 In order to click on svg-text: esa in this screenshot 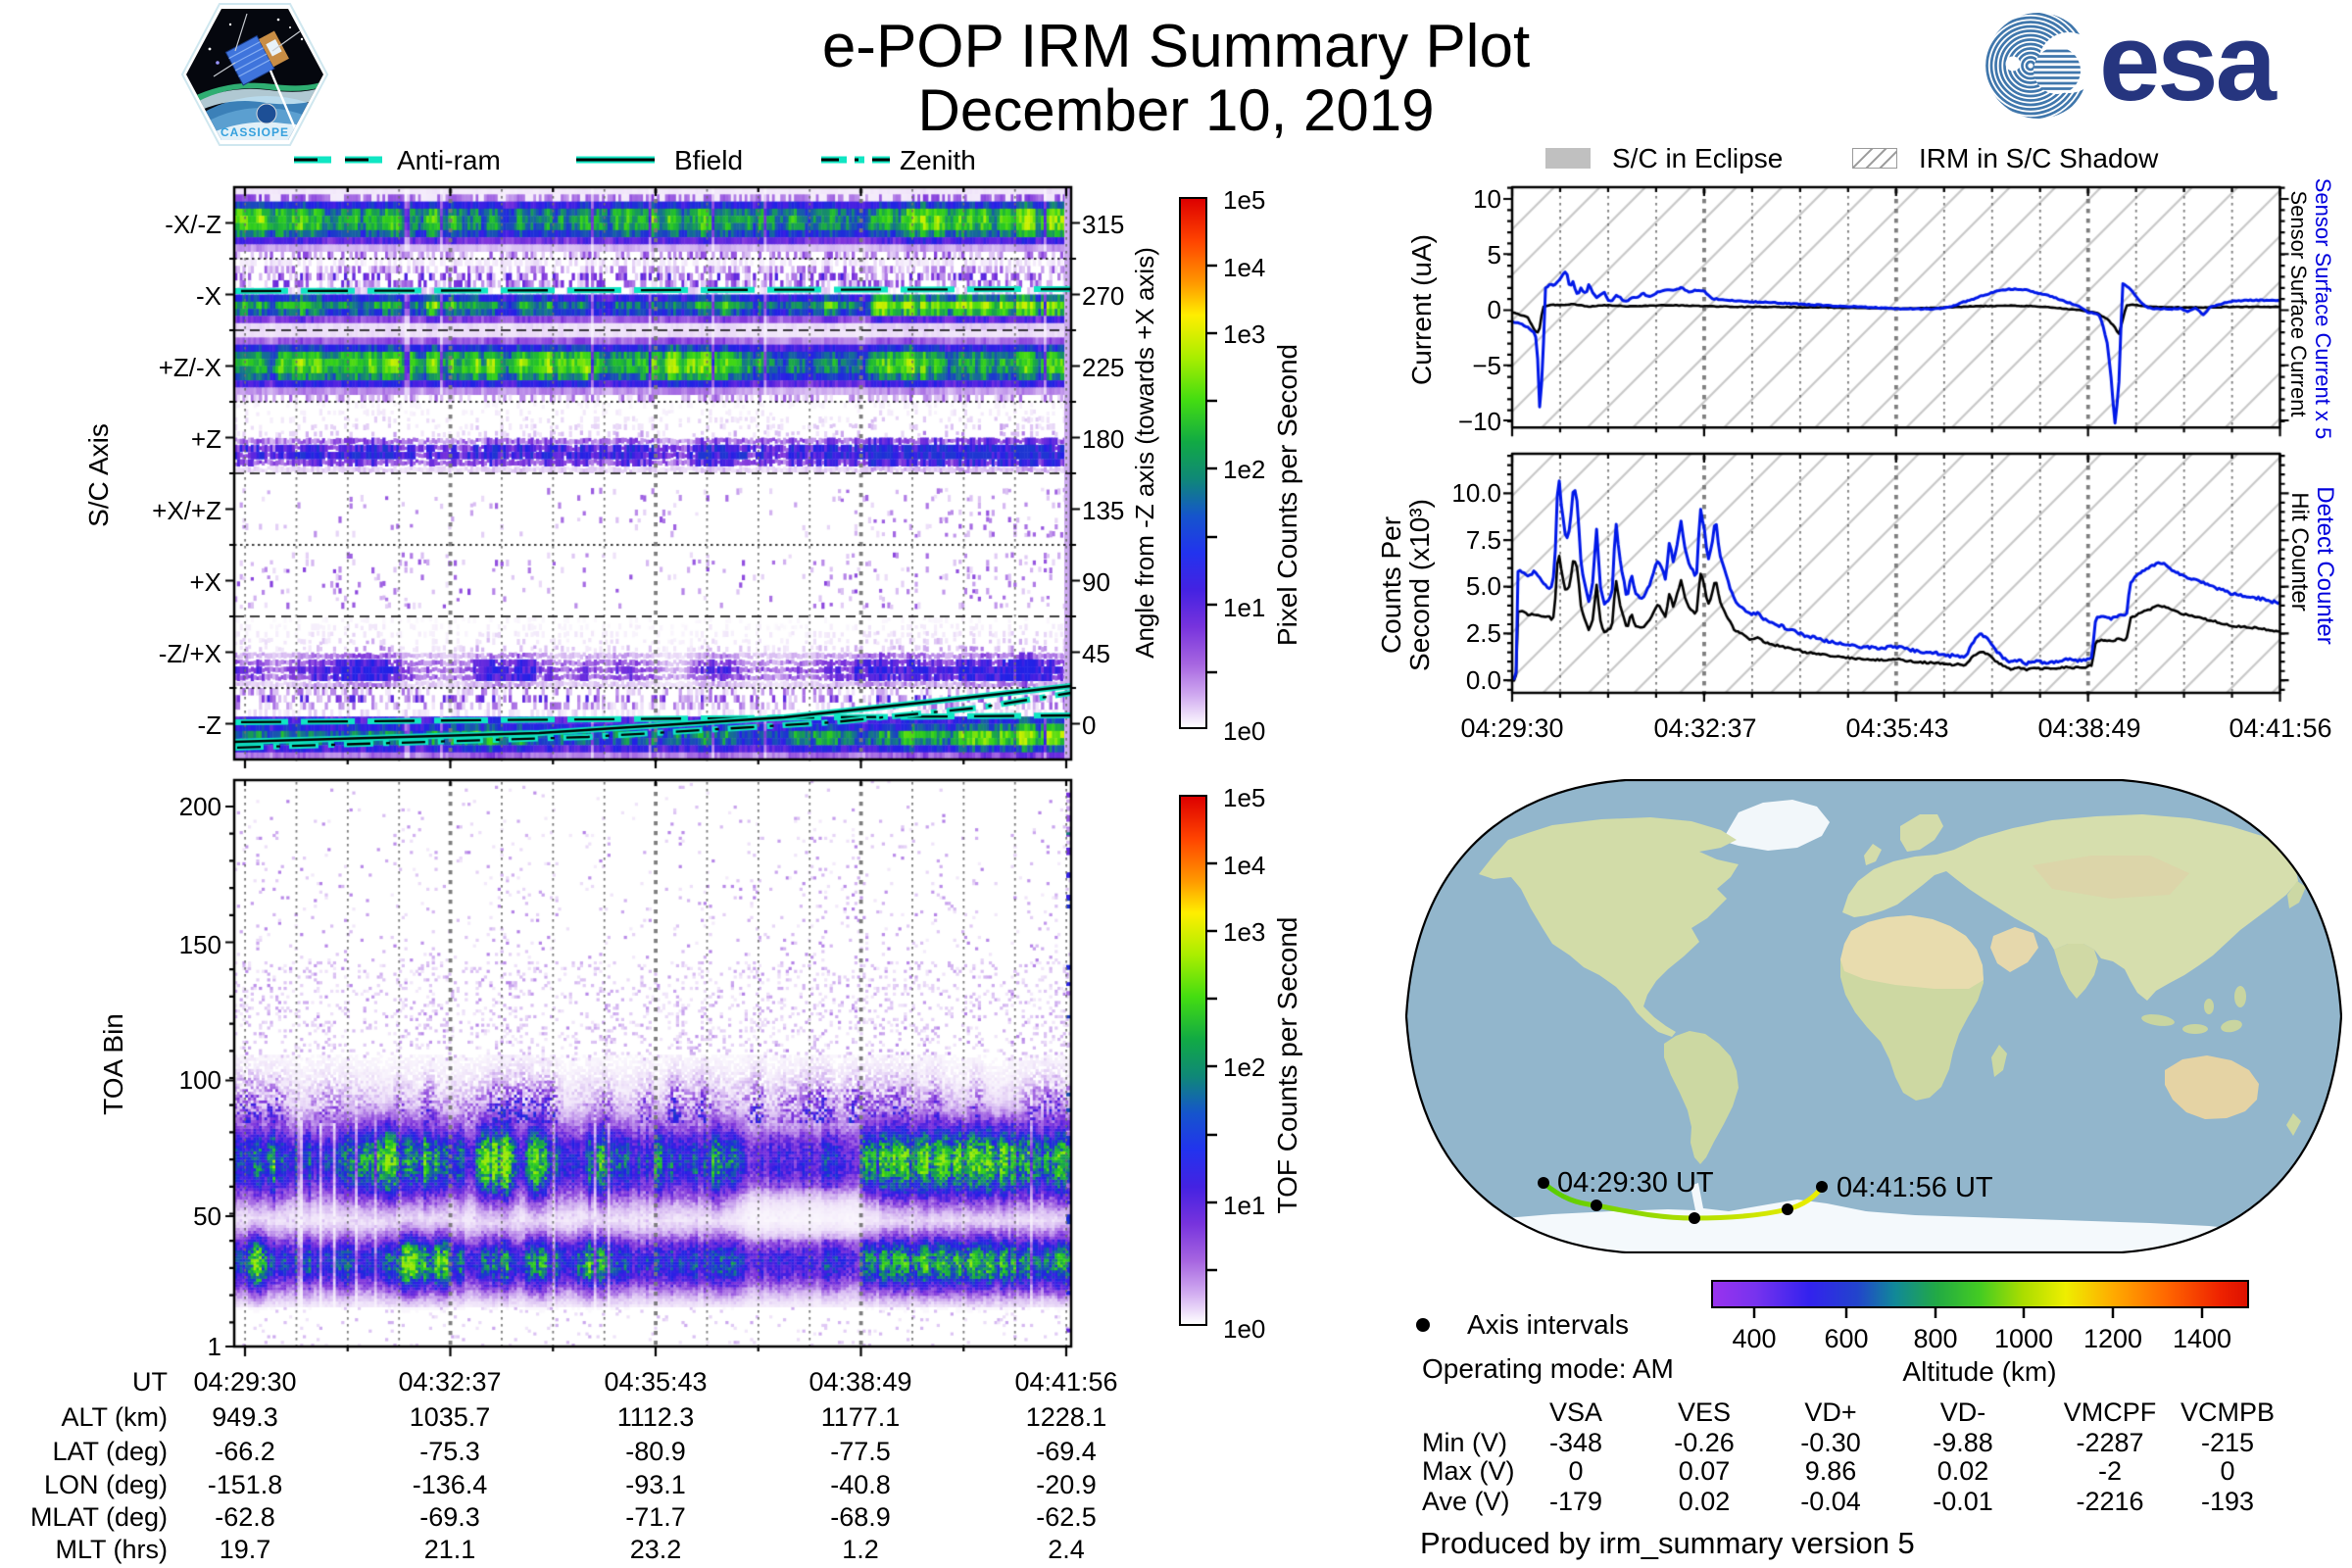, I will do `click(2188, 65)`.